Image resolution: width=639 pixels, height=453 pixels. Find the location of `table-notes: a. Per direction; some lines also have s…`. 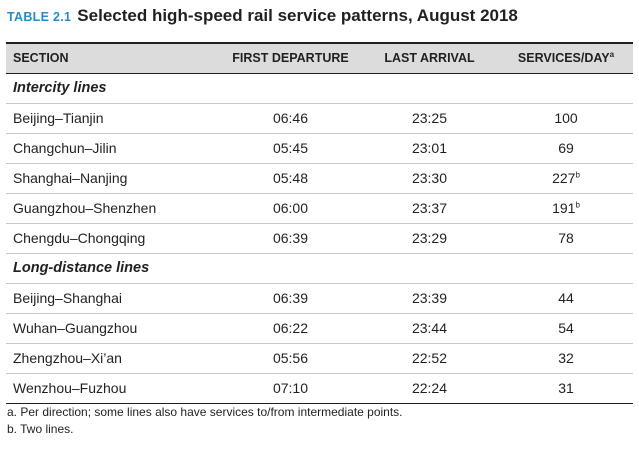

table-notes: a. Per direction; some lines also have s… is located at coordinates (205, 421).